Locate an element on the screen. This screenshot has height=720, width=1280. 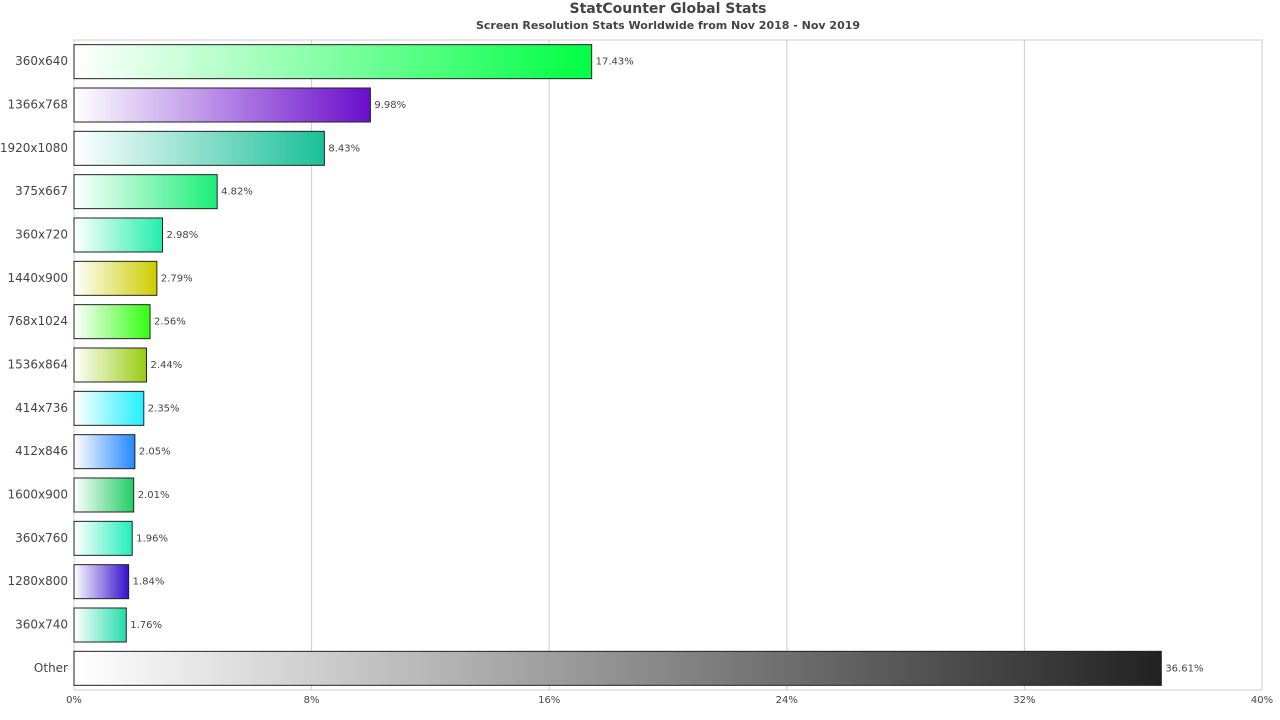
x-tick-label: 24% is located at coordinates (787, 700).